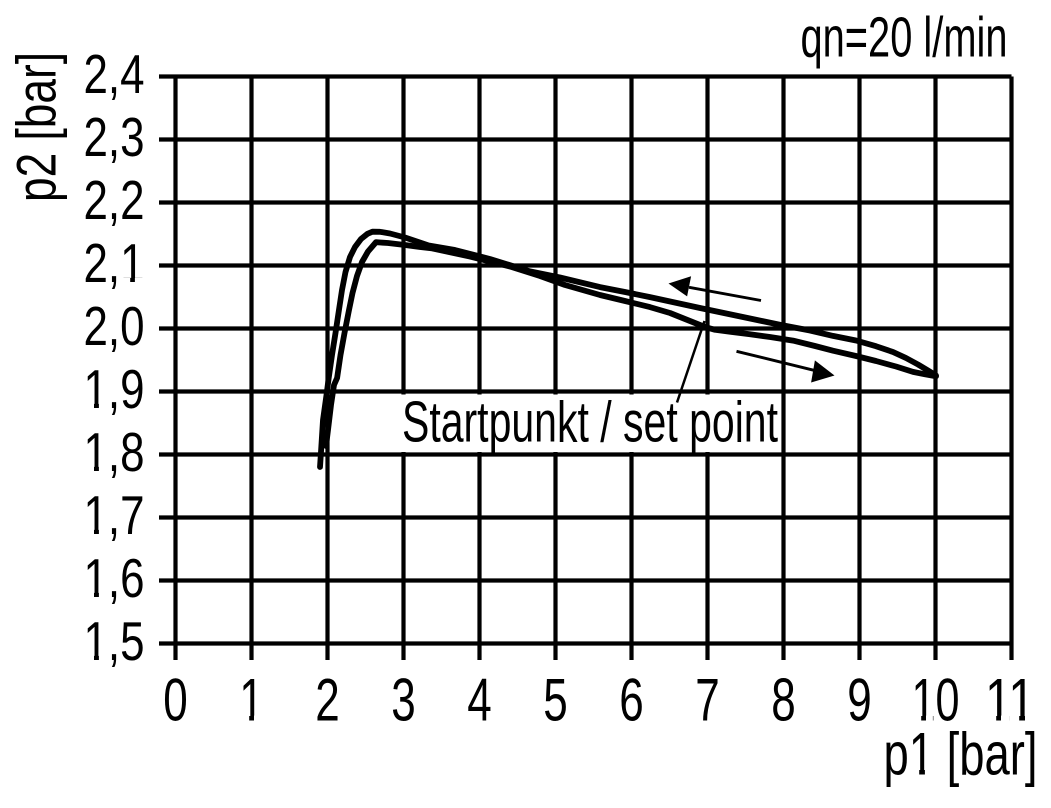  I want to click on svg-text: 1,6, so click(114, 578).